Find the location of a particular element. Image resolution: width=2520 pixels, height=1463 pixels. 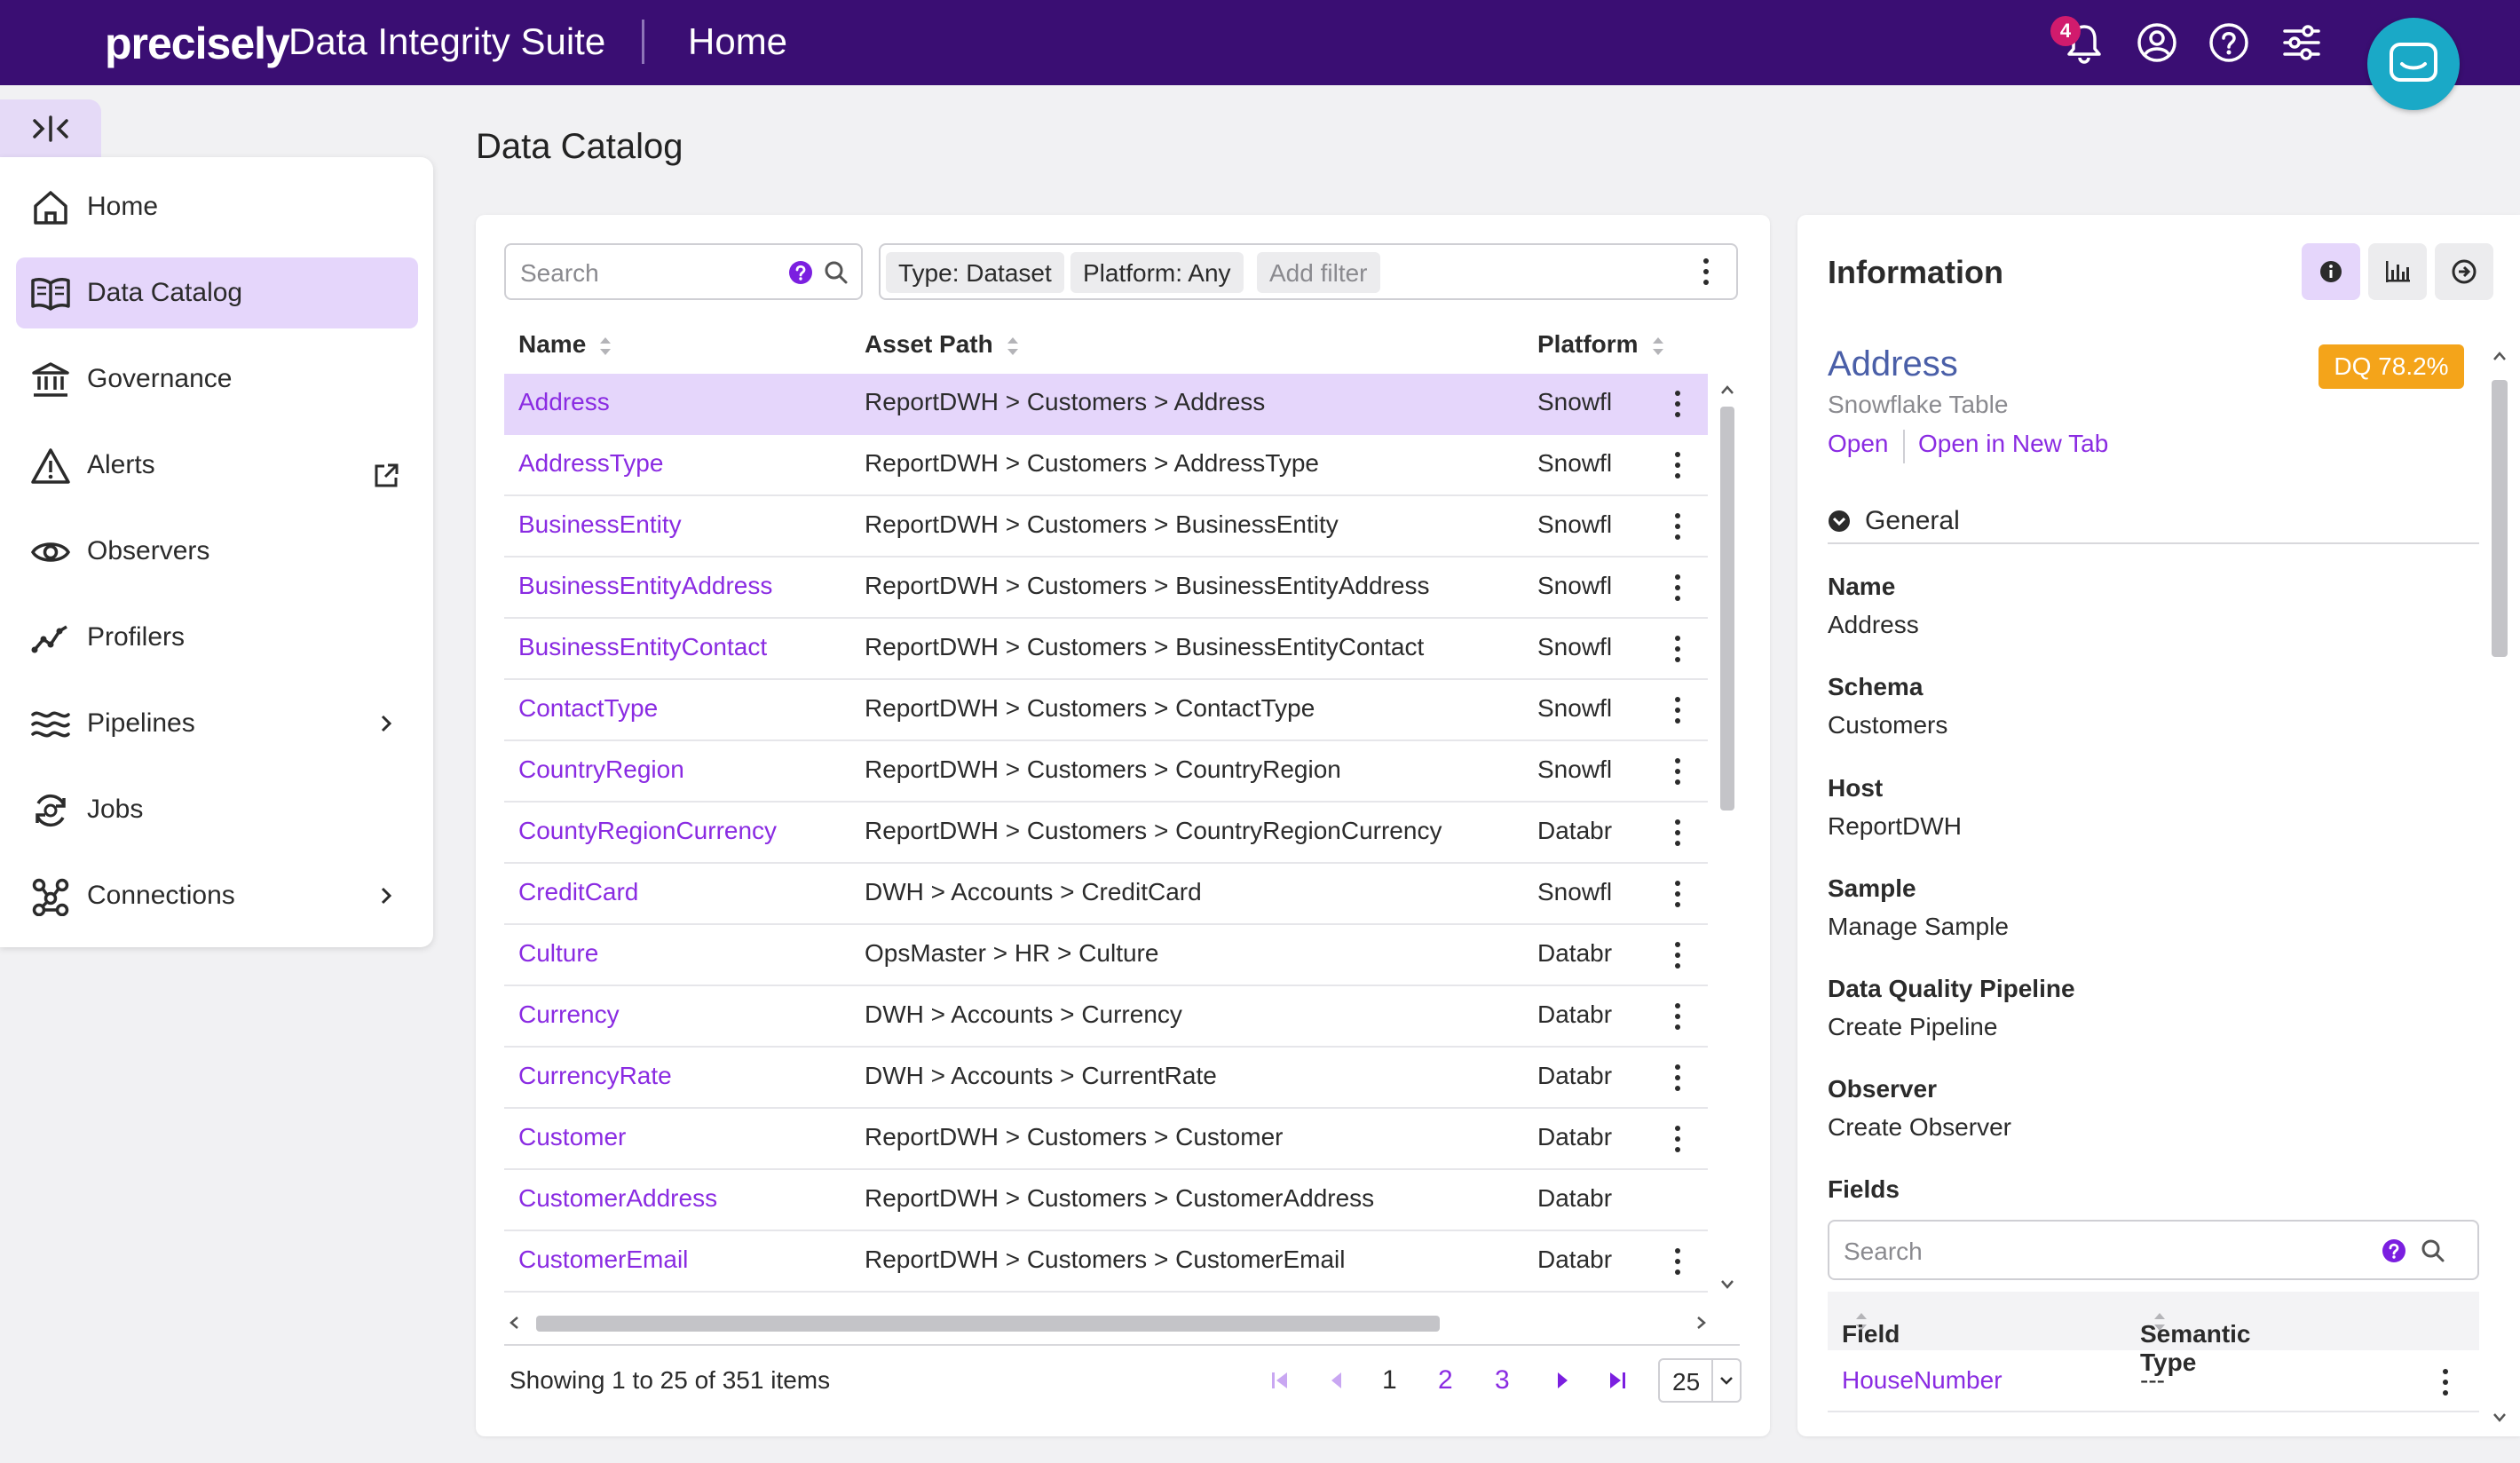

column-header-semantic-type: Semantic Type is located at coordinates (2195, 1341).